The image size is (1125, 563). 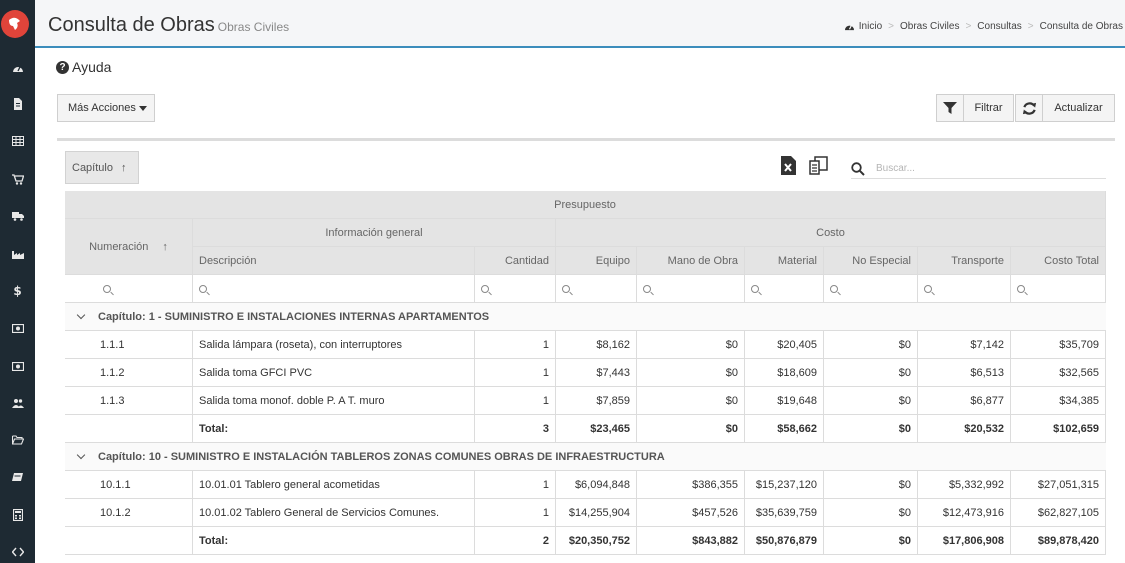 I want to click on col-header-mano-de-obra: Mano de Obra, so click(x=691, y=261).